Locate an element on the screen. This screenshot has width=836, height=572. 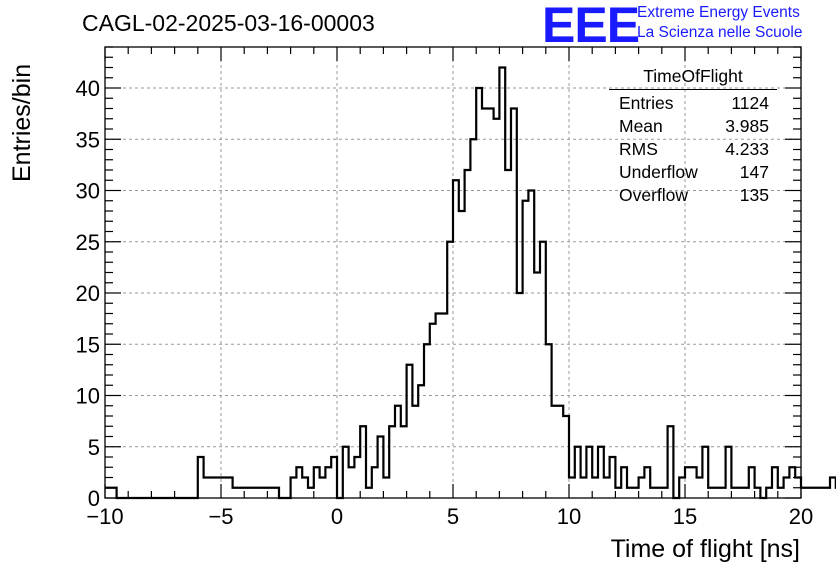
y-tick-label: 15 is located at coordinates (88, 344).